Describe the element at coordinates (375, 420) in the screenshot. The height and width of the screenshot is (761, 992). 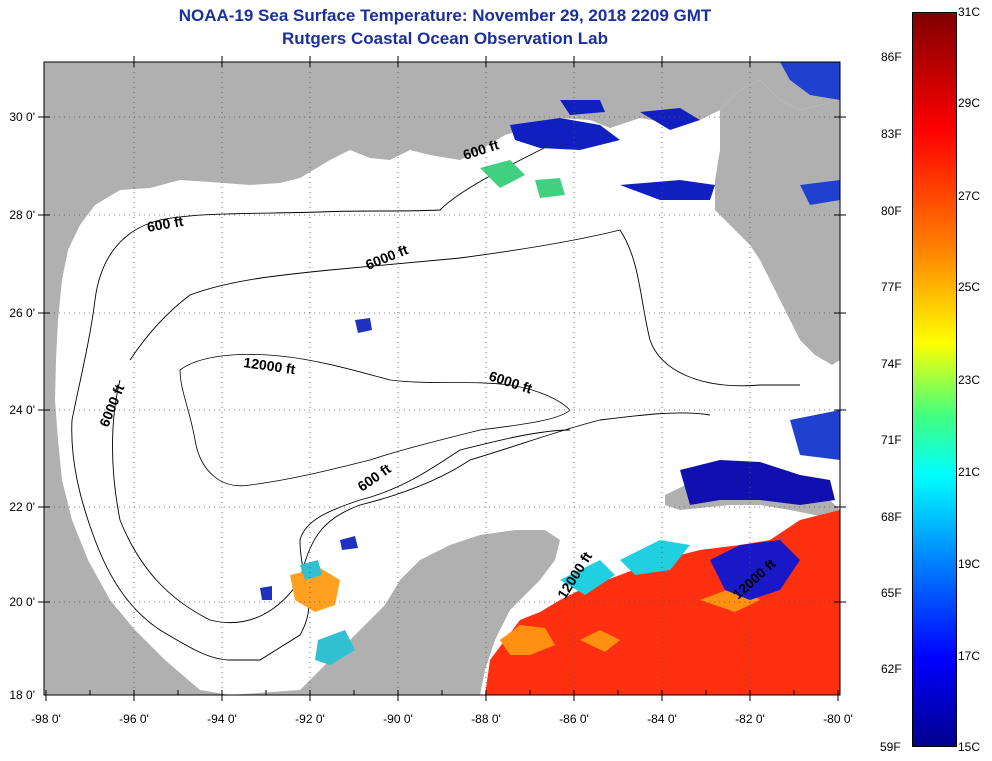
I see `contour-12000ft` at that location.